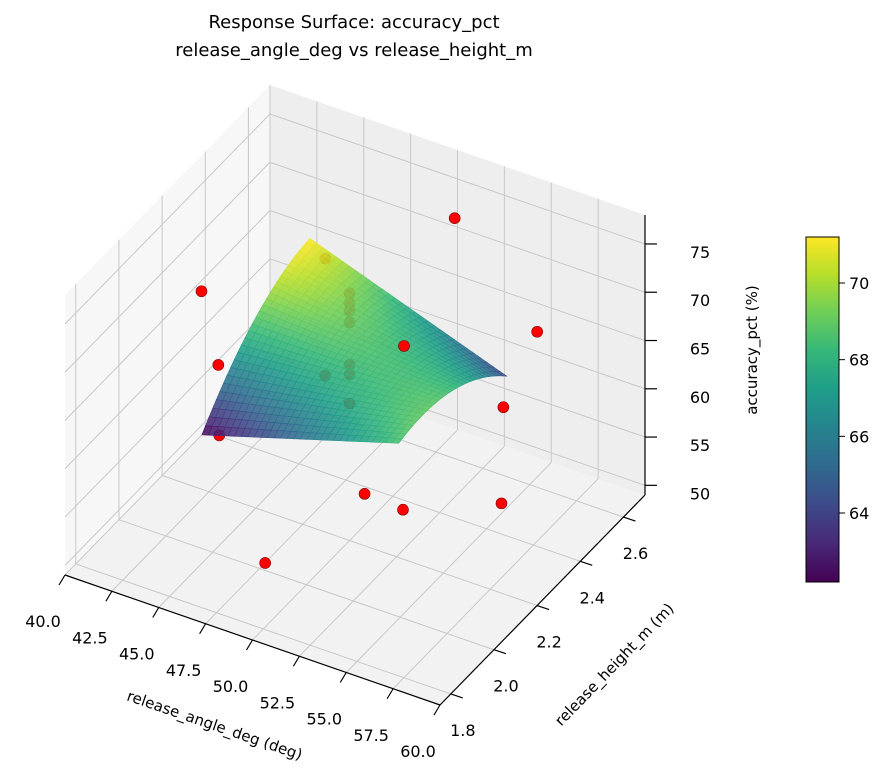 This screenshot has height=774, width=896. I want to click on z-tick-label: 75, so click(700, 252).